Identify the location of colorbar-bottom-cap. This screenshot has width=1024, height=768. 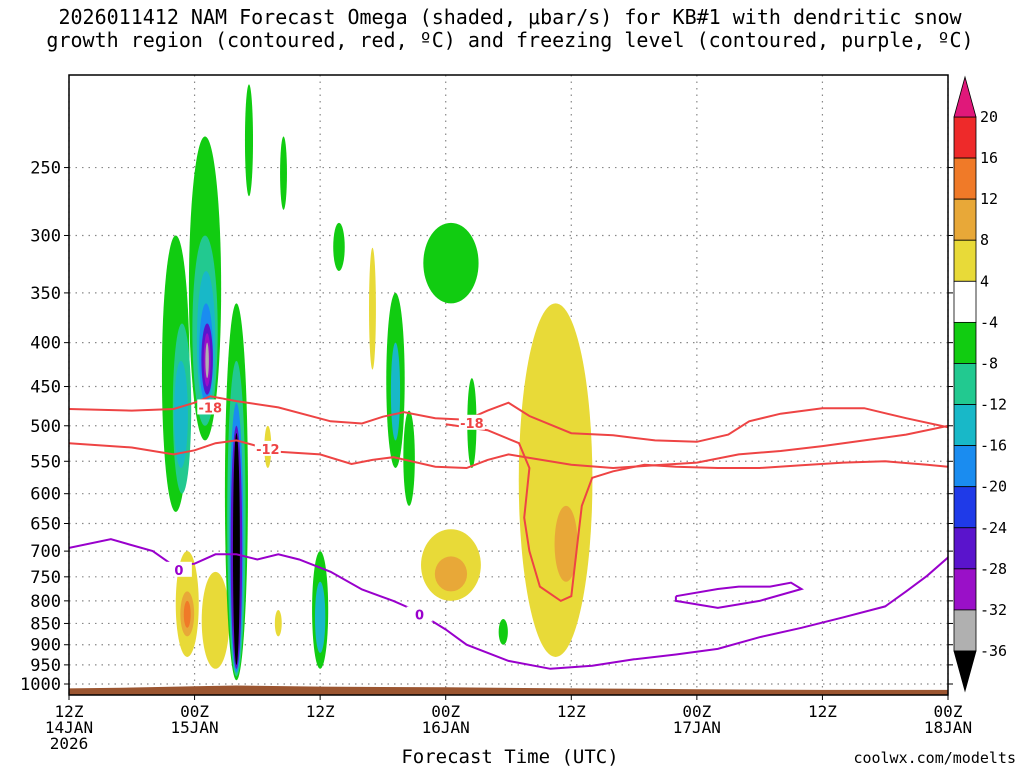
(965, 671).